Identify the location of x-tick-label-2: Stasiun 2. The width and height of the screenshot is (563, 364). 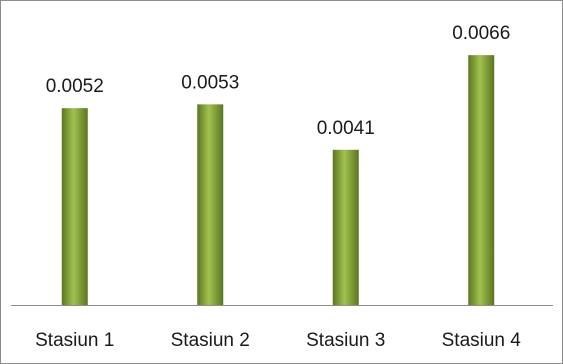
(210, 340).